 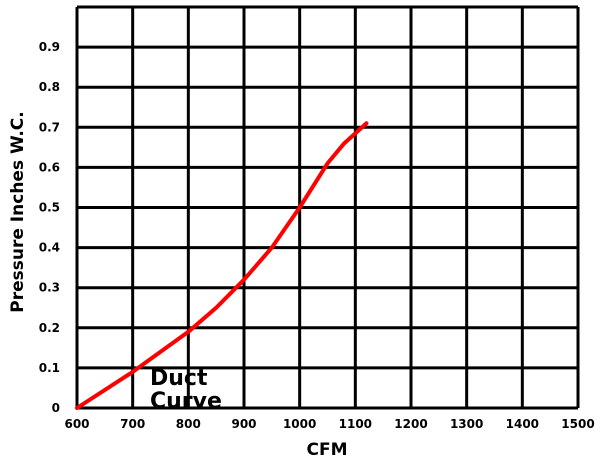 I want to click on y-axis-title: Pressure Inches W.C., so click(x=18, y=211).